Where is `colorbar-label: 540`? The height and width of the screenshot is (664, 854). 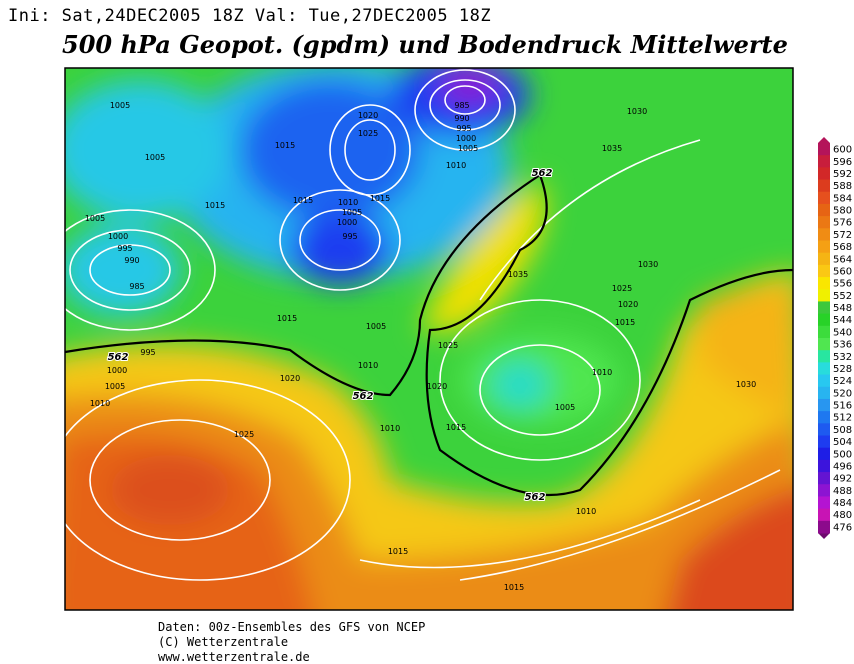
colorbar-label: 540 is located at coordinates (842, 332).